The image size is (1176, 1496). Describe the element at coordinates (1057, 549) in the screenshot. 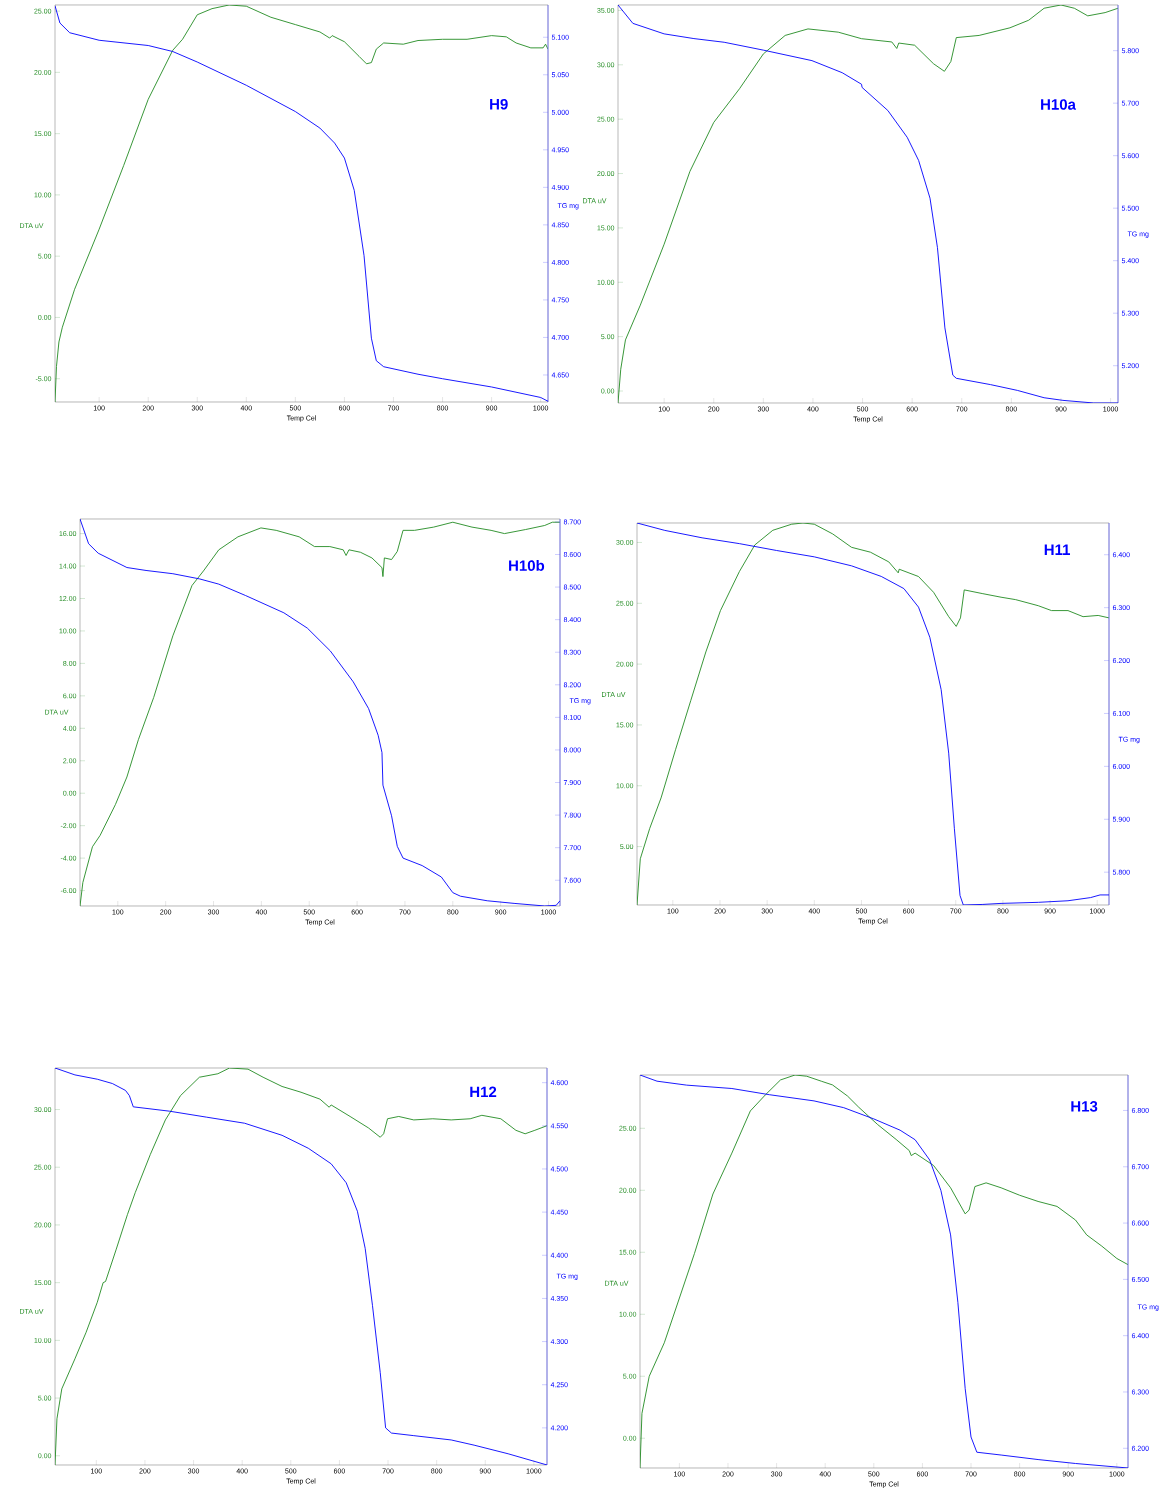

I see `text: H11` at that location.